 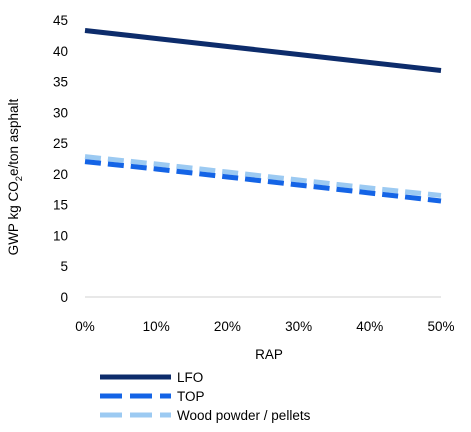 What do you see at coordinates (60, 235) in the screenshot?
I see `y-tick-label: 10` at bounding box center [60, 235].